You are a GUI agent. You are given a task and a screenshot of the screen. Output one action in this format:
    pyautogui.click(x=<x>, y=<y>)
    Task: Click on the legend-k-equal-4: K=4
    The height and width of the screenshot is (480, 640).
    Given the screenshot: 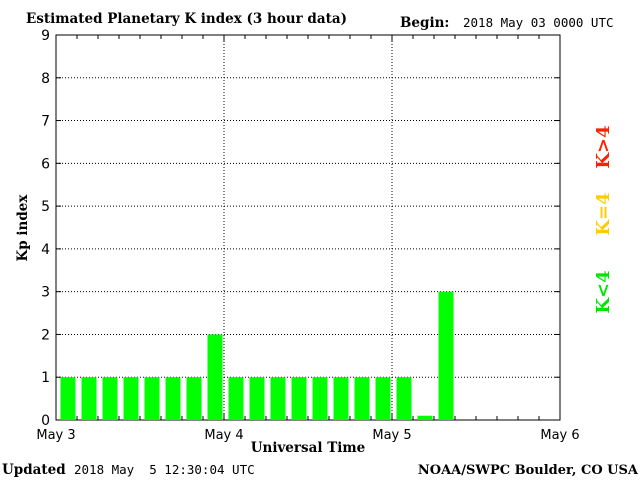 What is the action you would take?
    pyautogui.click(x=603, y=213)
    